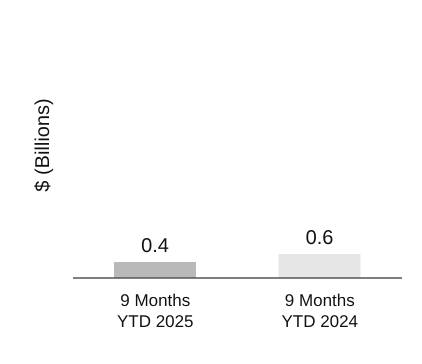 Image resolution: width=422 pixels, height=364 pixels. I want to click on x-tick-label: 9 Months YTD 2025, so click(155, 311).